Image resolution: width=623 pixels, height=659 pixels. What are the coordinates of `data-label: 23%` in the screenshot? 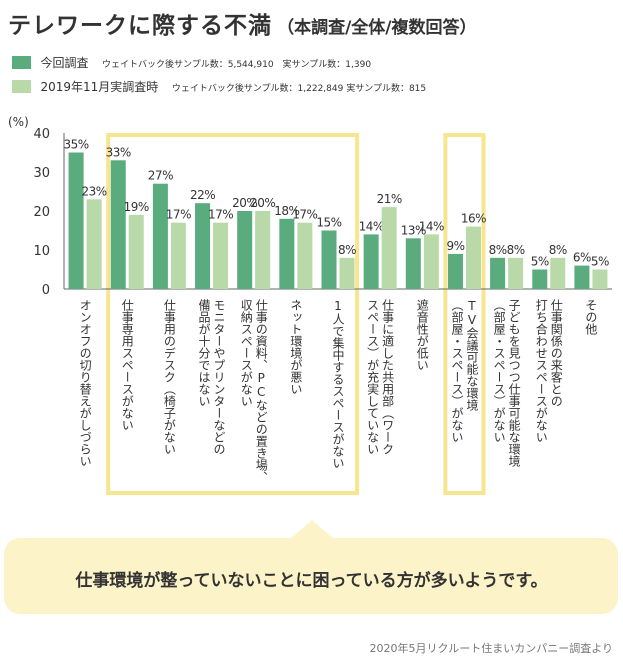 It's located at (93, 191).